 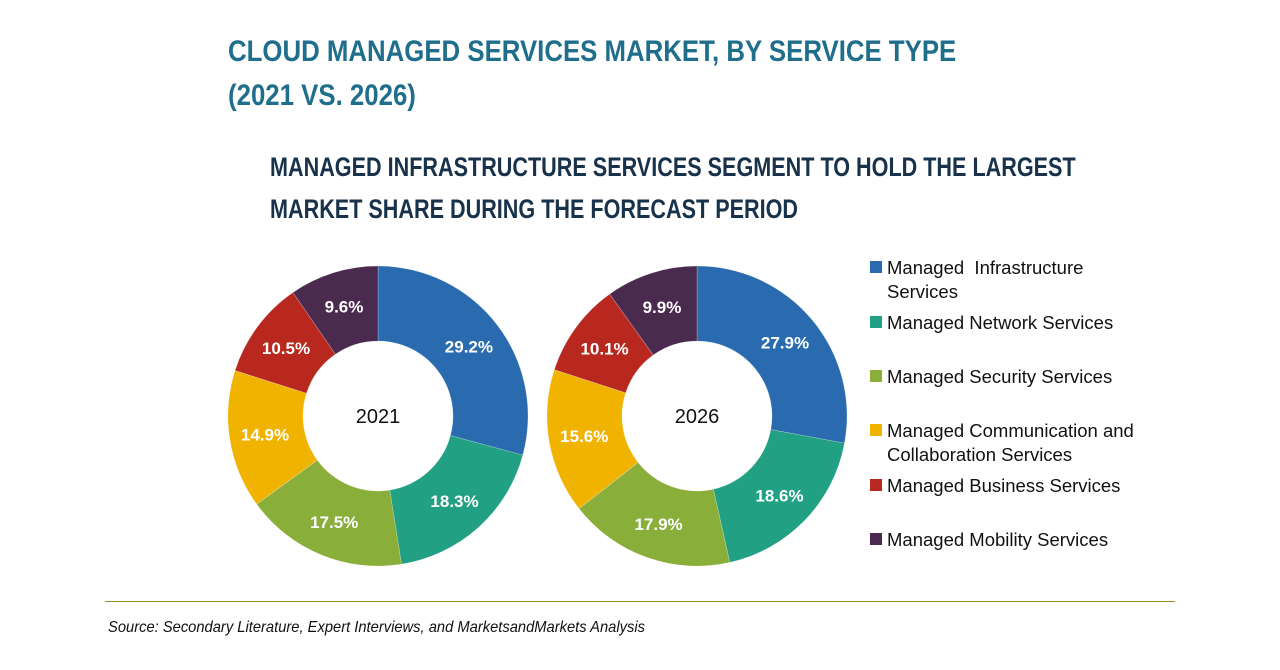 What do you see at coordinates (344, 307) in the screenshot?
I see `data-label-mobility-2021: 9.6%` at bounding box center [344, 307].